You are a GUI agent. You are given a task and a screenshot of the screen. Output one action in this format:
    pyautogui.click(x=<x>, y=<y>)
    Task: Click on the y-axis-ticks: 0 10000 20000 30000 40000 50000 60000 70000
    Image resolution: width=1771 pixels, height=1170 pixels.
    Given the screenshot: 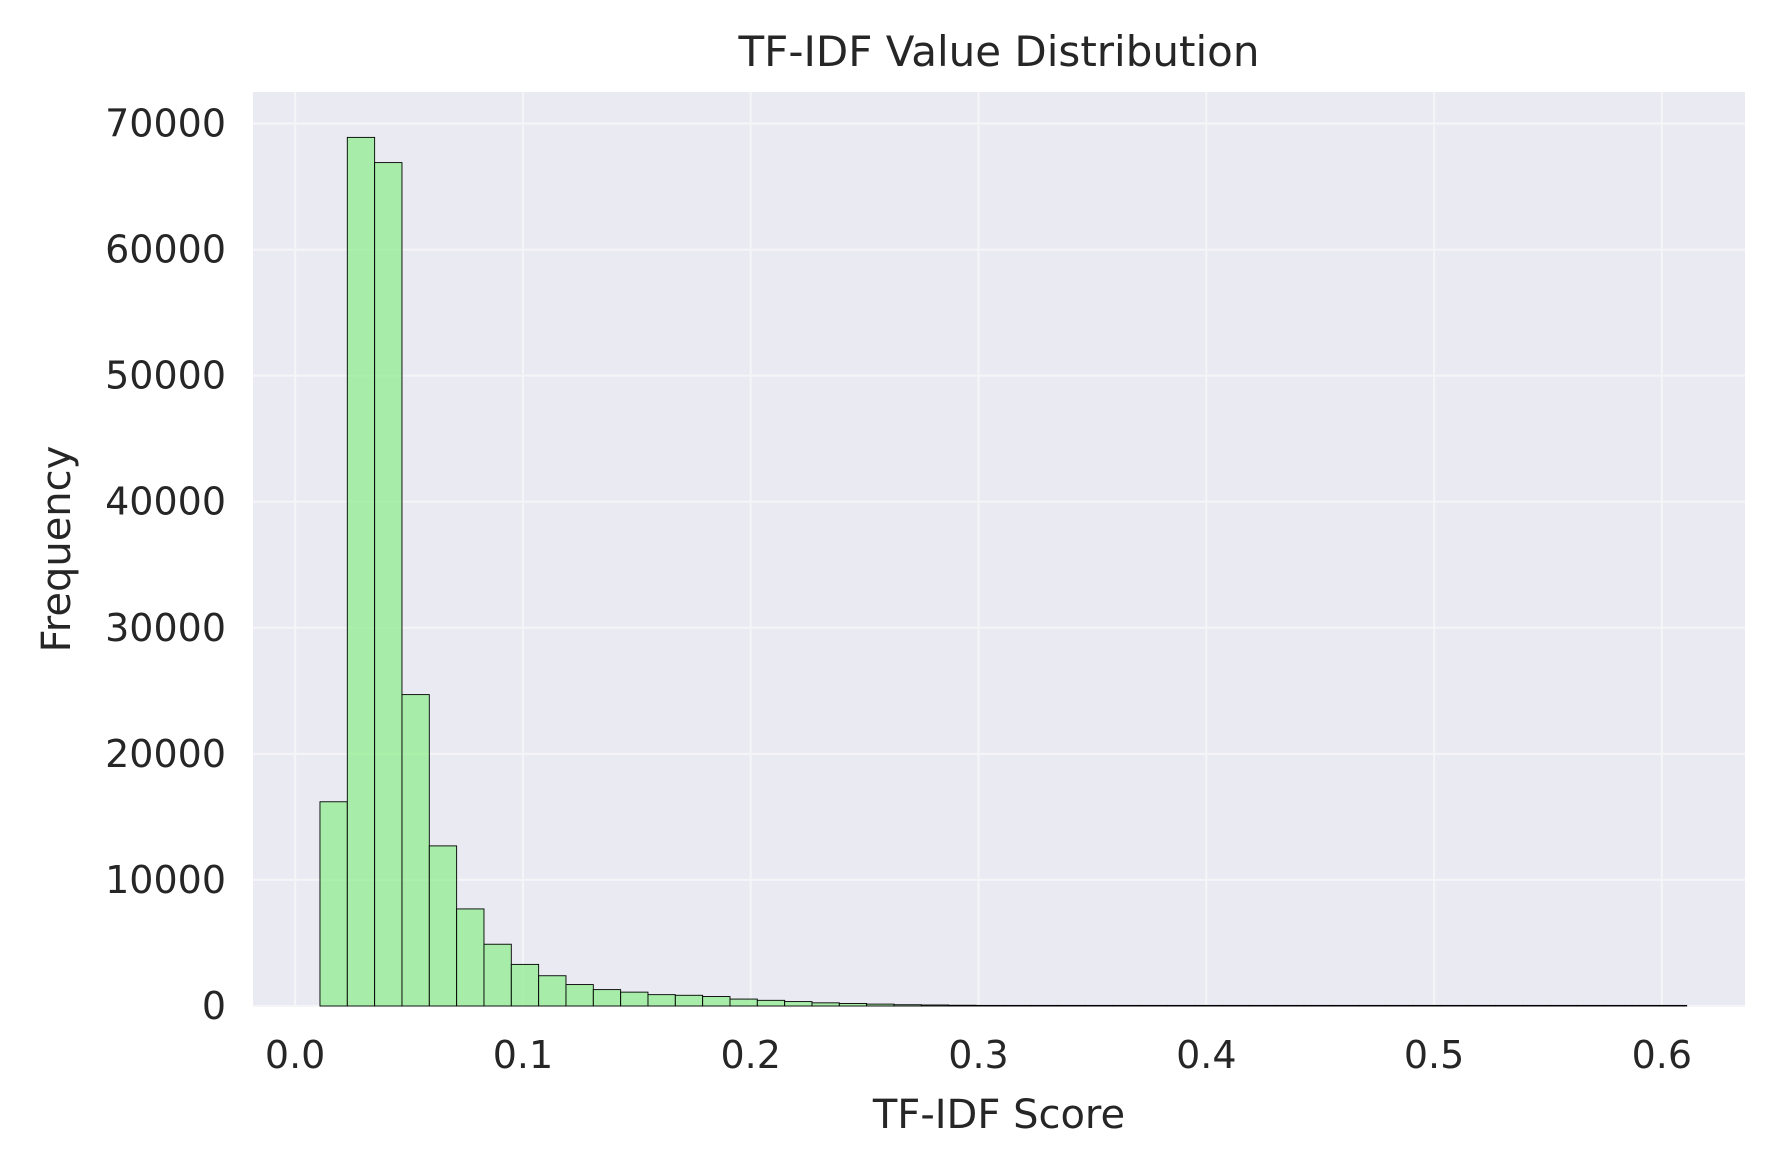 What is the action you would take?
    pyautogui.click(x=165, y=565)
    